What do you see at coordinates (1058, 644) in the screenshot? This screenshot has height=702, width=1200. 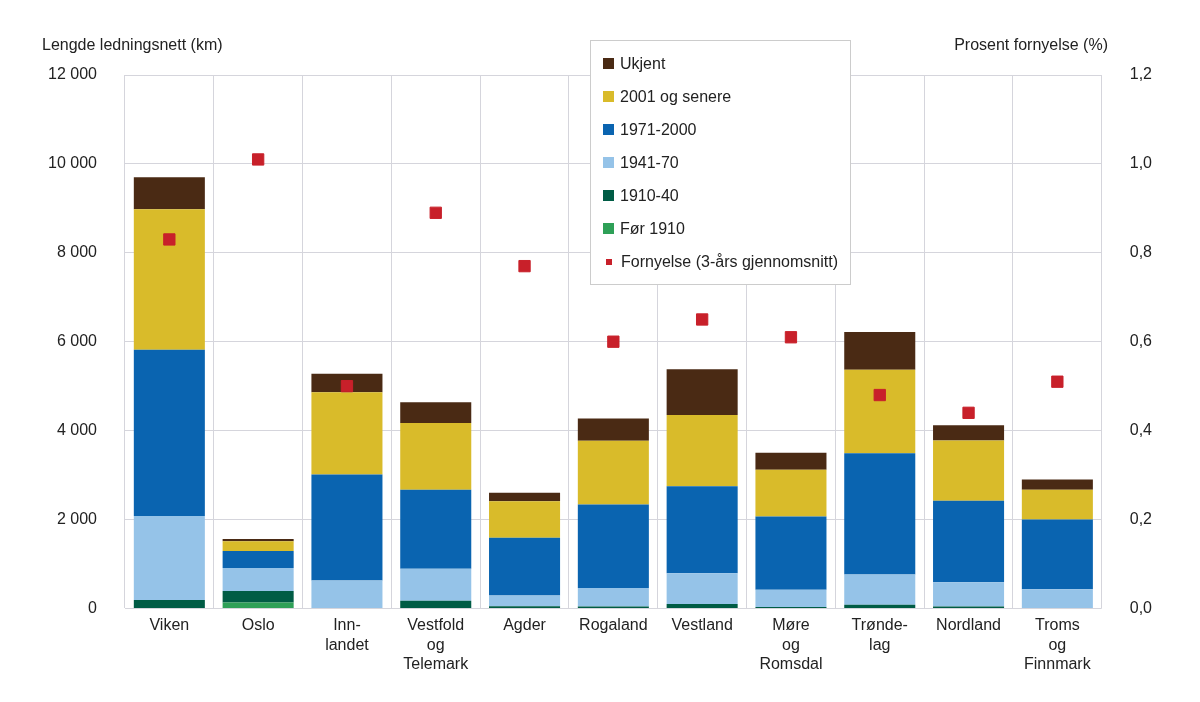 I see `x-tick-label: Troms og Finnmark` at bounding box center [1058, 644].